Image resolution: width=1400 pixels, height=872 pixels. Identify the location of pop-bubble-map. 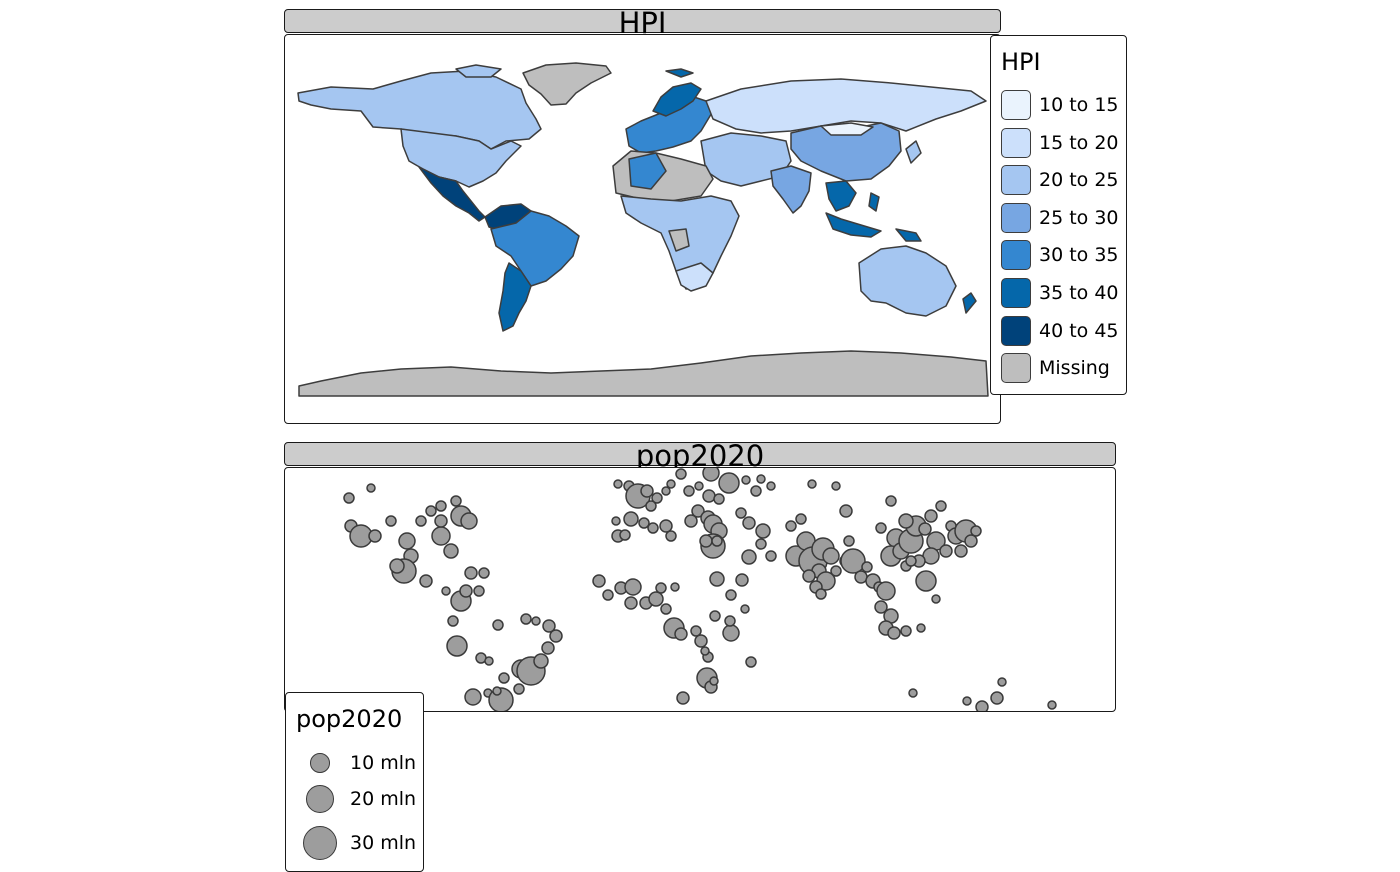
(700, 589).